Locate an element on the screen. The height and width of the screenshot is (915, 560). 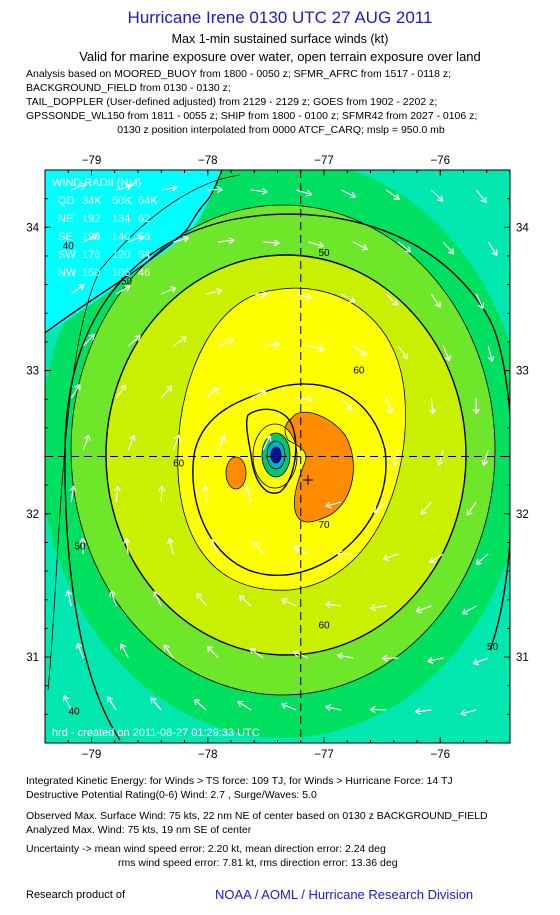
wind-radii-header: QD is located at coordinates (66, 201).